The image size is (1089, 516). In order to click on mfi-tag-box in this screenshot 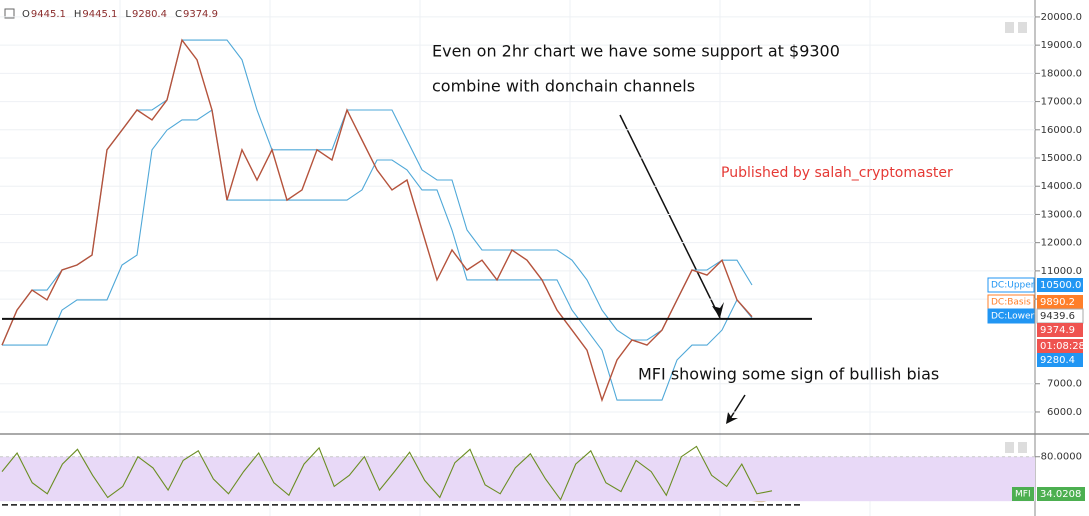, I will do `click(1061, 494)`.